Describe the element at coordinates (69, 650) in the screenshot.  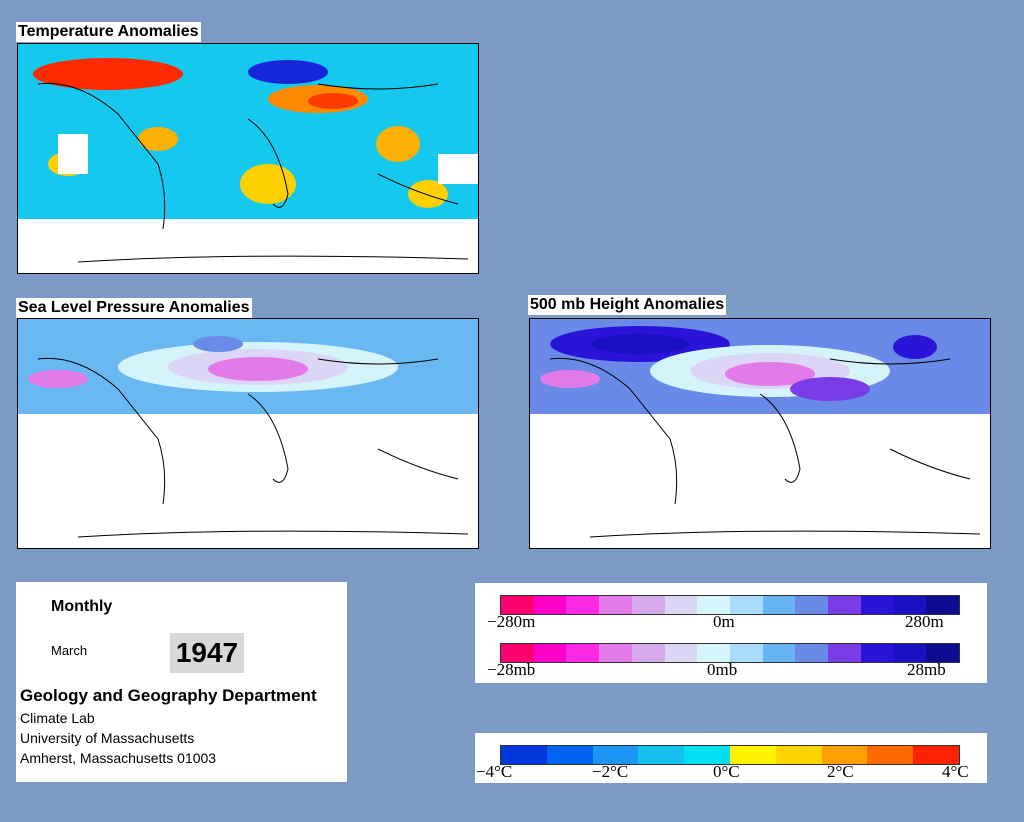
I see `month-label: March` at that location.